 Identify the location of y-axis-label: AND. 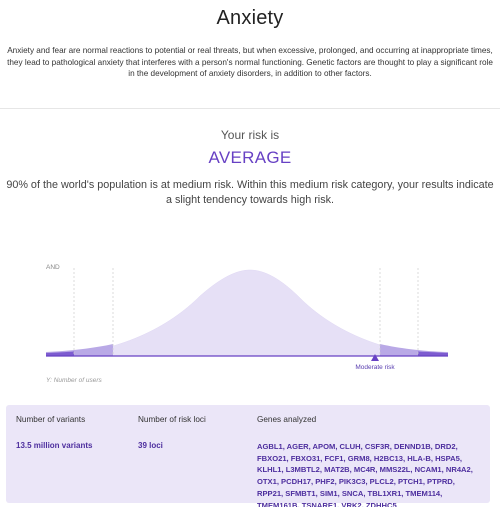
(53, 267).